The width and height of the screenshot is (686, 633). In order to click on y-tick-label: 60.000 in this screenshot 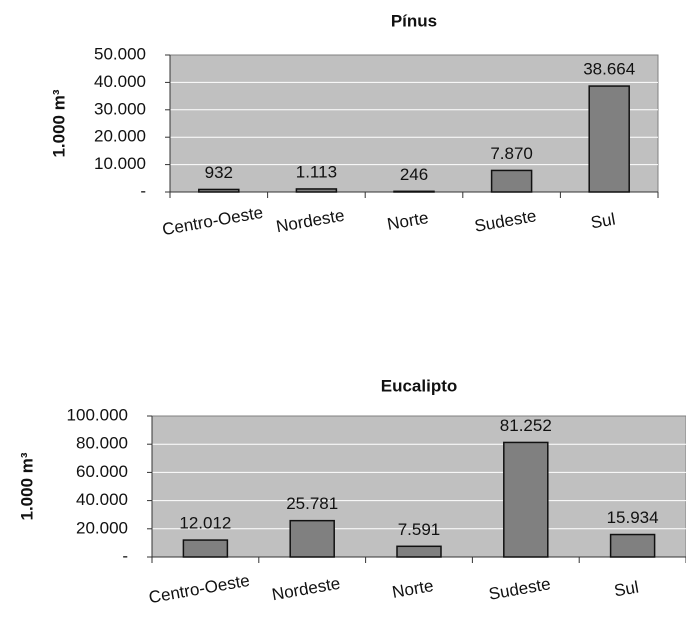, I will do `click(102, 471)`.